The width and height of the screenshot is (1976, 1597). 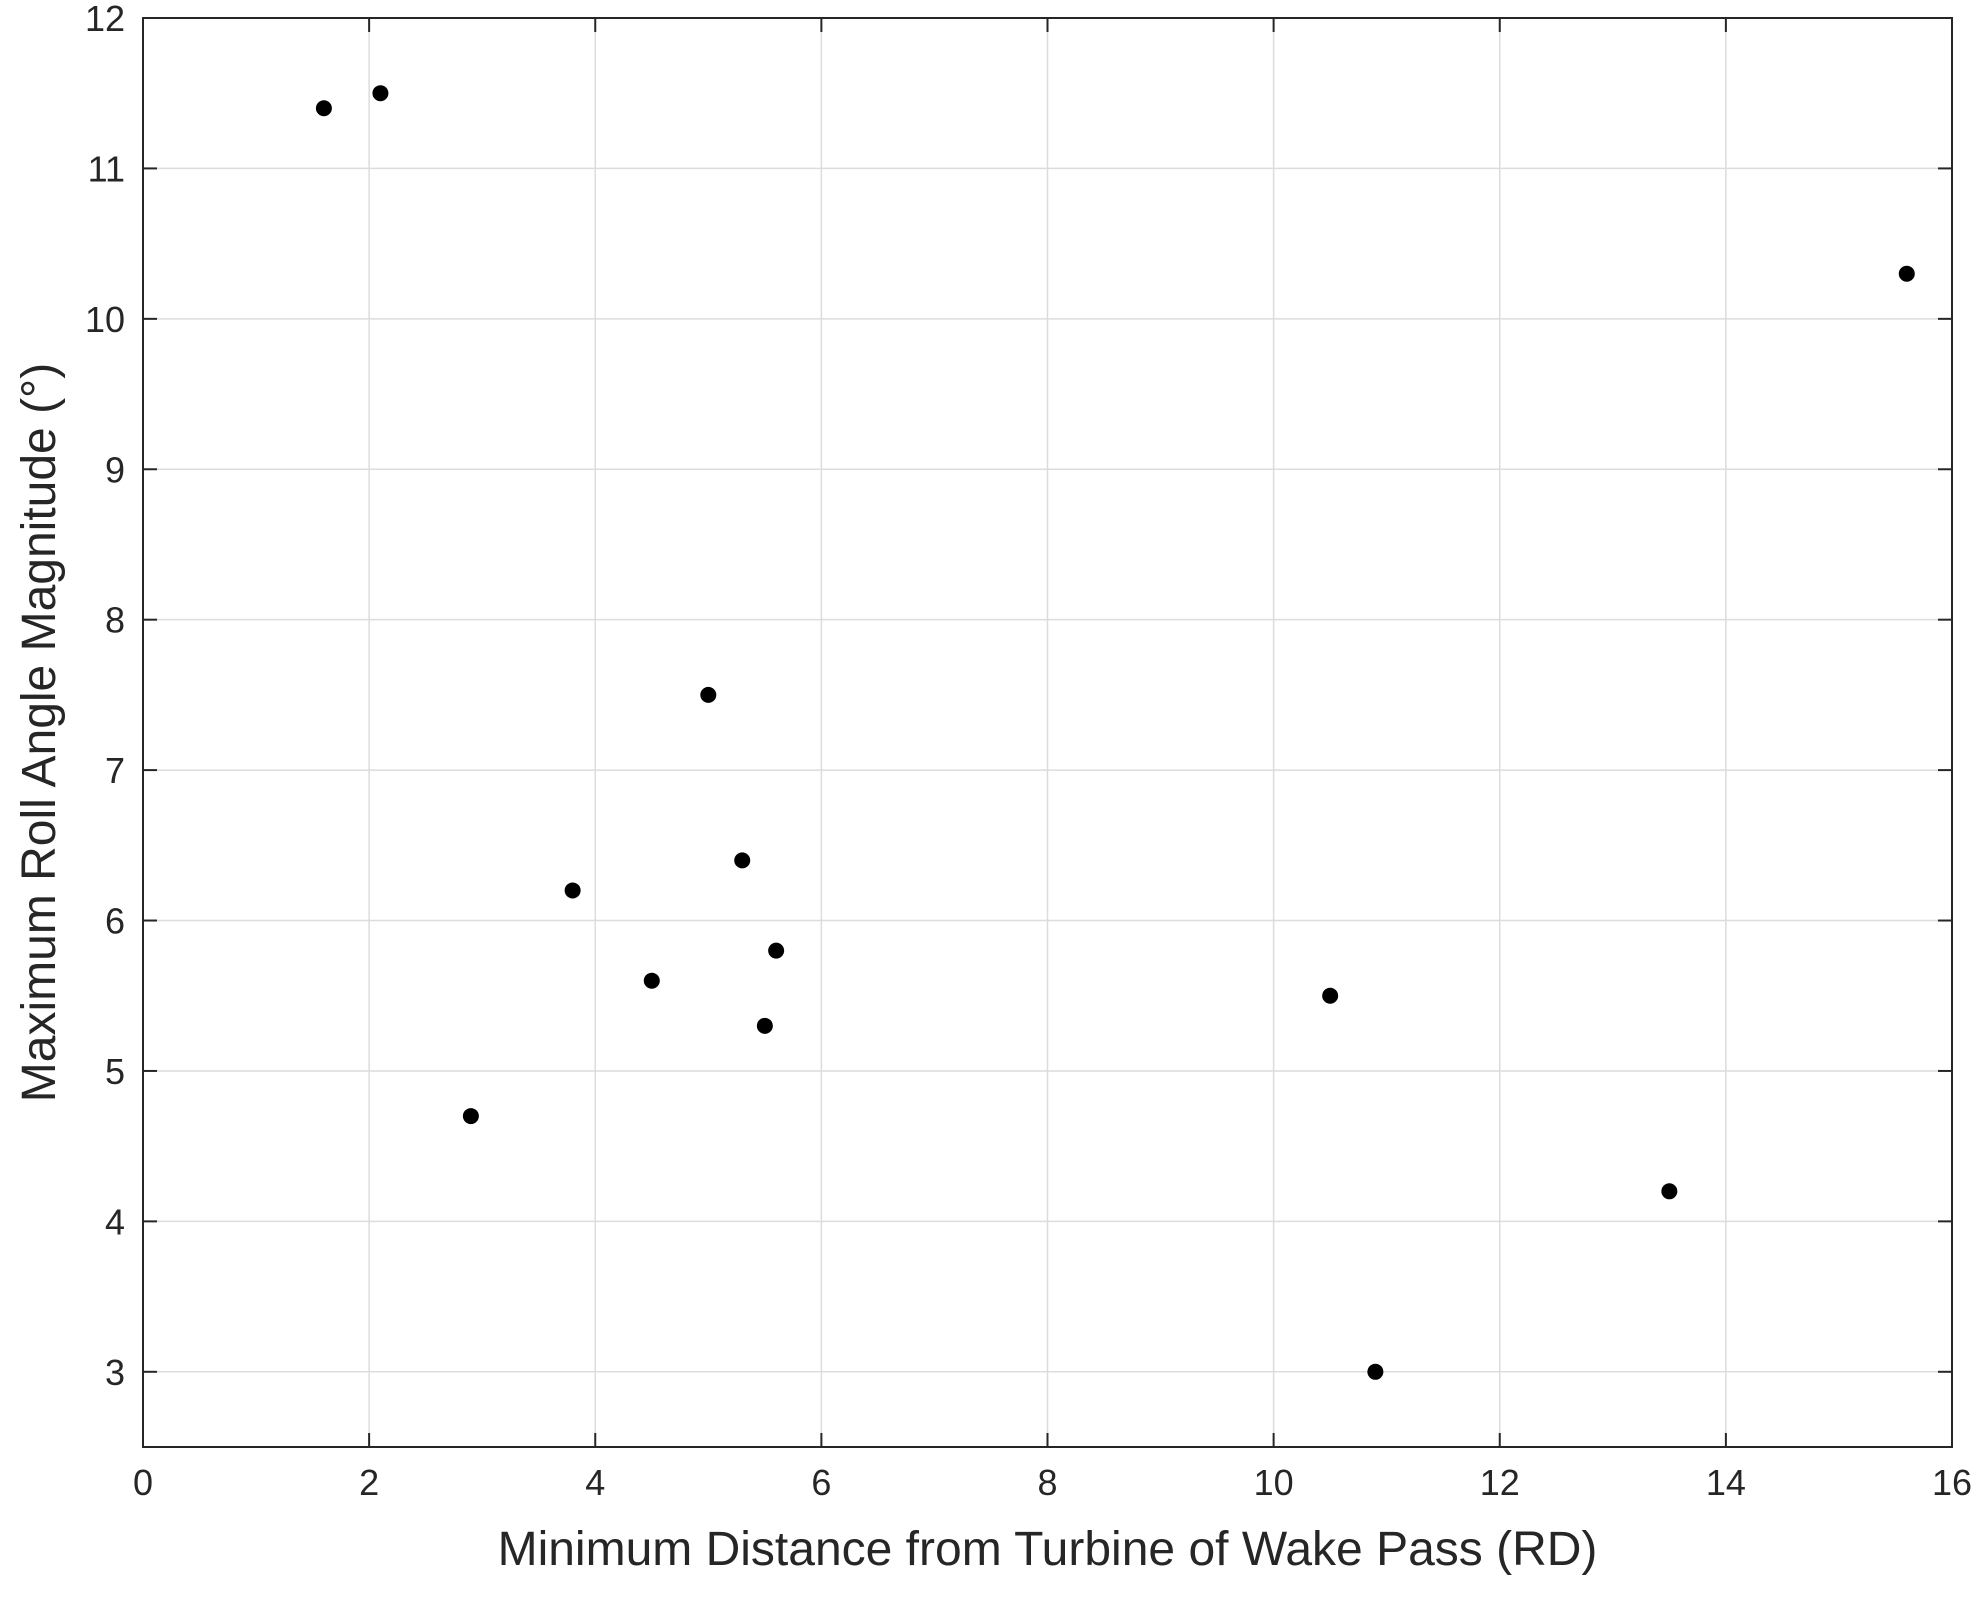 What do you see at coordinates (115, 770) in the screenshot?
I see `y-tick-label: 7` at bounding box center [115, 770].